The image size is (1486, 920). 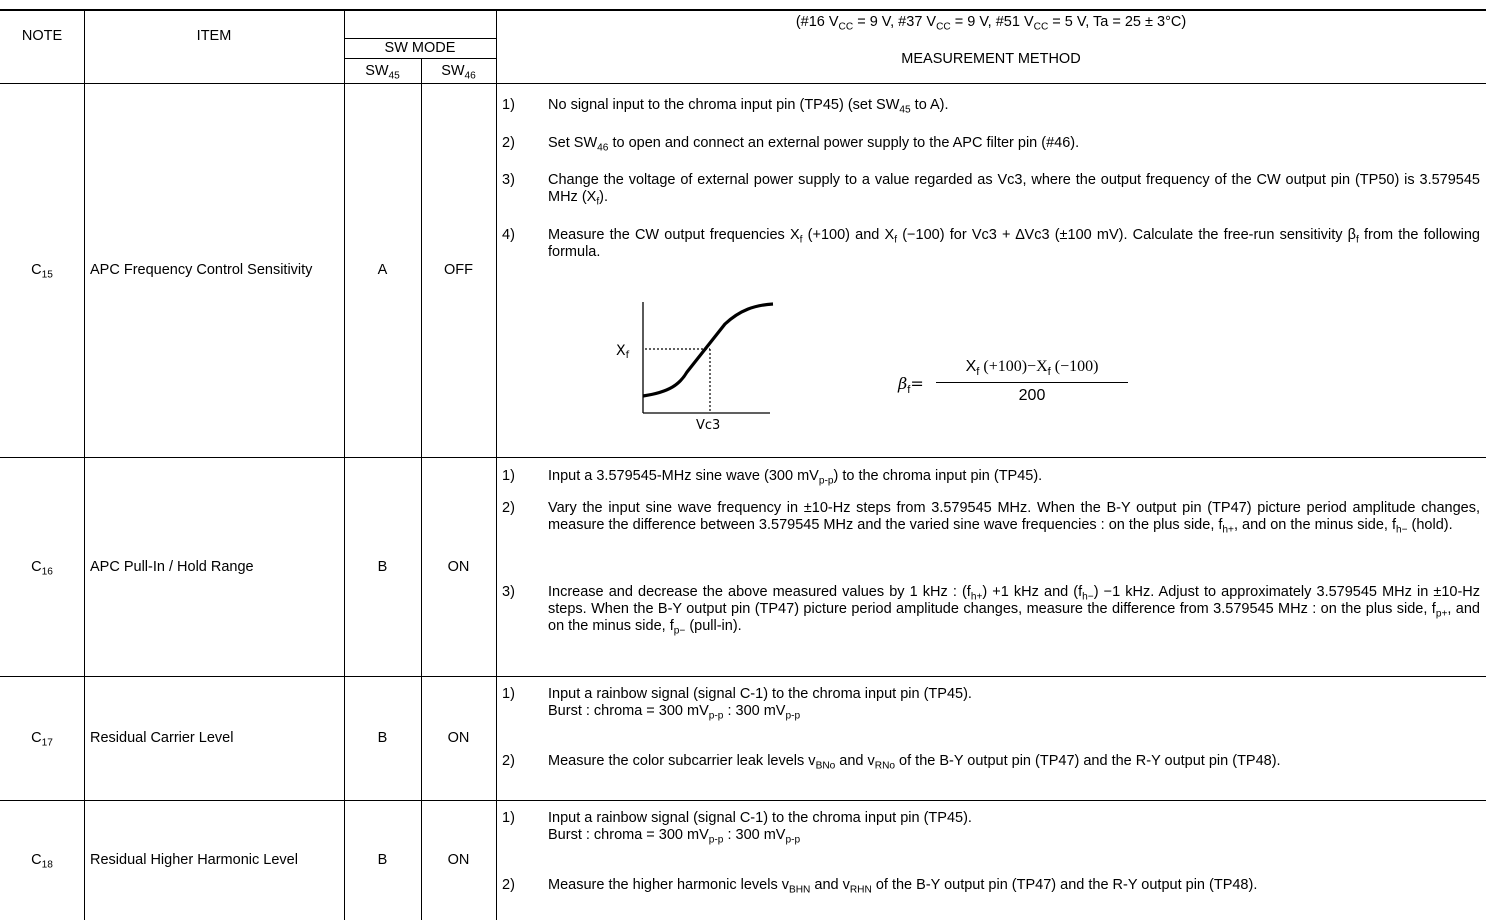 I want to click on sw-sub-divider, so click(x=420, y=58).